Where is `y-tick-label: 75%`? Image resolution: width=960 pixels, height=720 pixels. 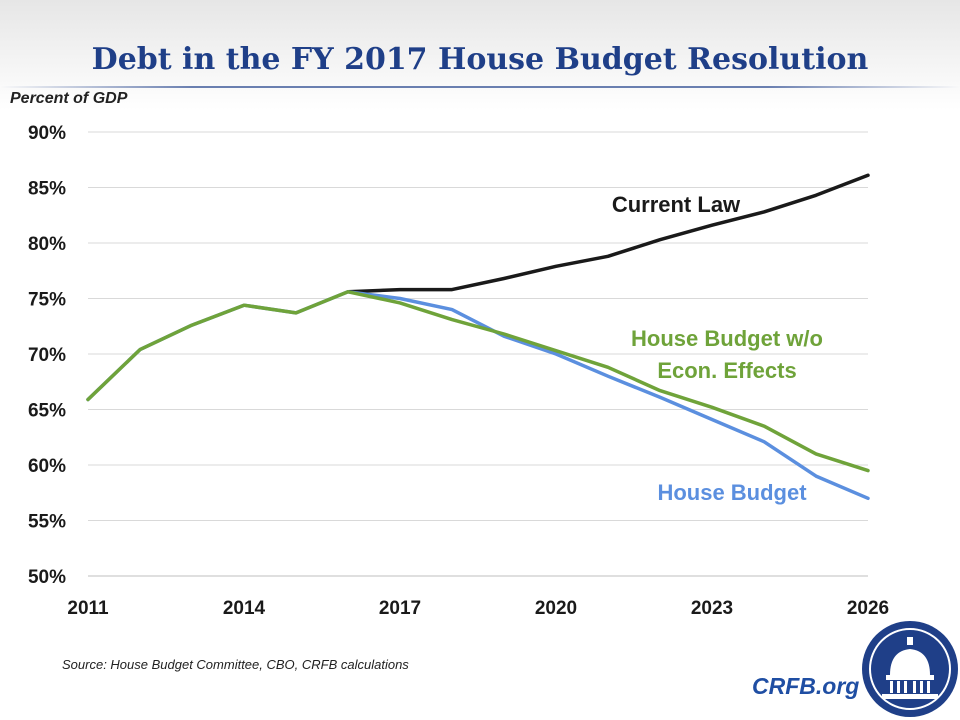
y-tick-label: 75% is located at coordinates (47, 300).